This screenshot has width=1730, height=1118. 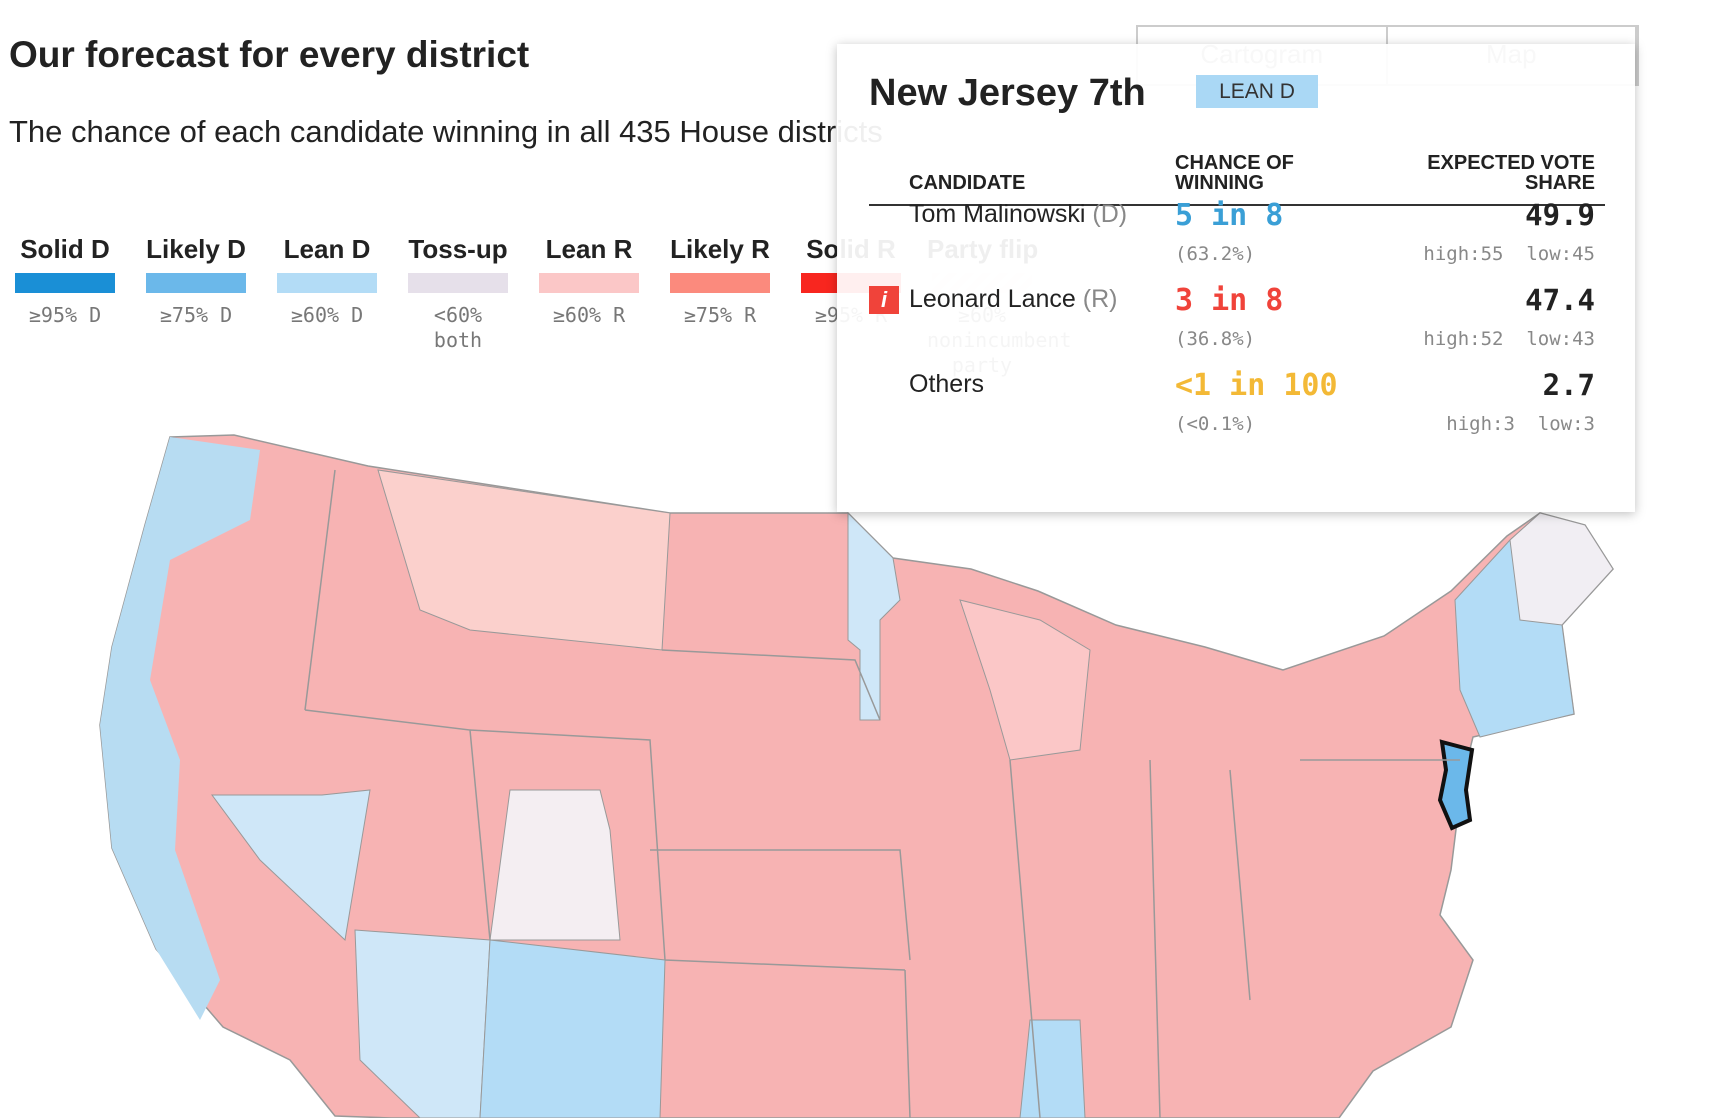 I want to click on vote-share: 49.9, so click(x=1560, y=215).